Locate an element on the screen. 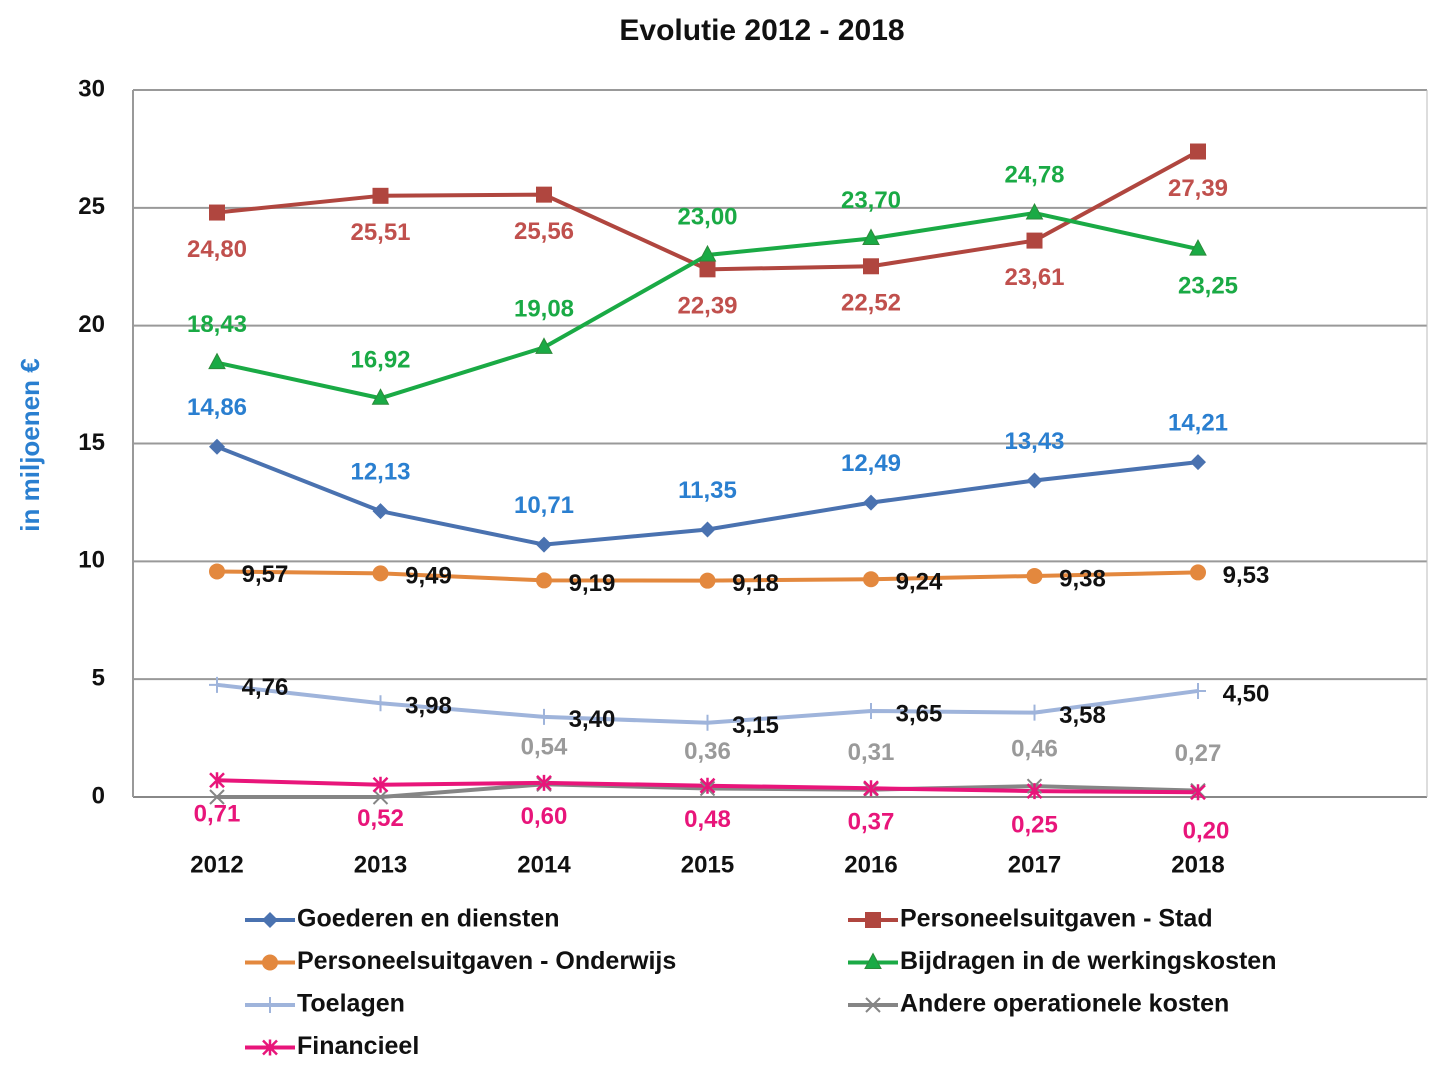  x-tick-label: 2016 is located at coordinates (870, 864).